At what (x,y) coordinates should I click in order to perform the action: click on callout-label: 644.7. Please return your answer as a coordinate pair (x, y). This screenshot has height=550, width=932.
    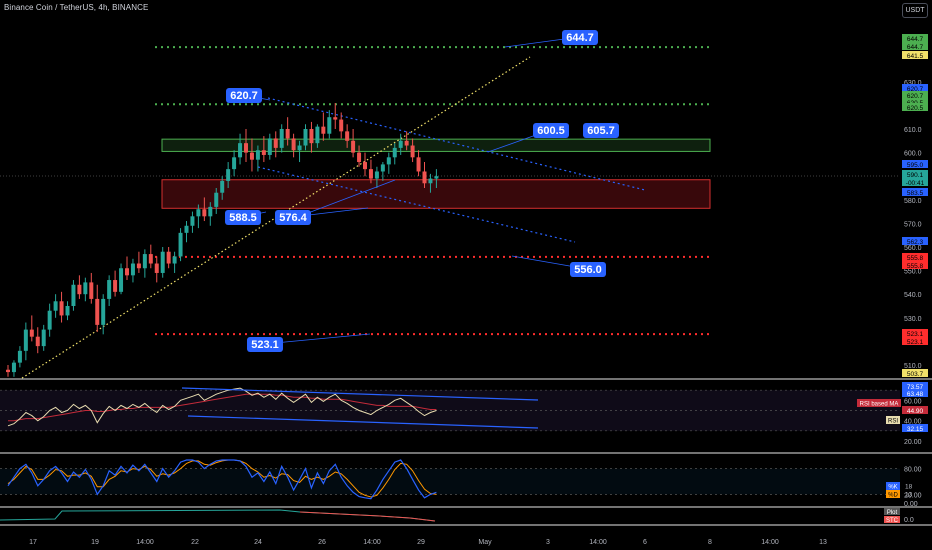
    Looking at the image, I should click on (580, 38).